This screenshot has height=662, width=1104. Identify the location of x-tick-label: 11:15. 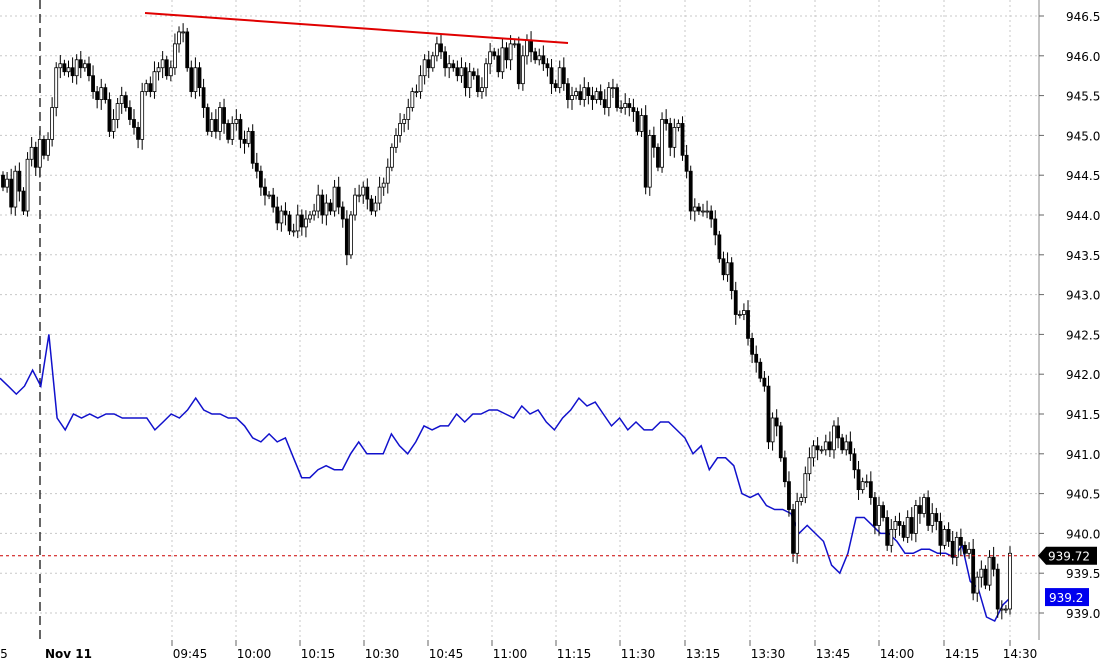
(574, 654).